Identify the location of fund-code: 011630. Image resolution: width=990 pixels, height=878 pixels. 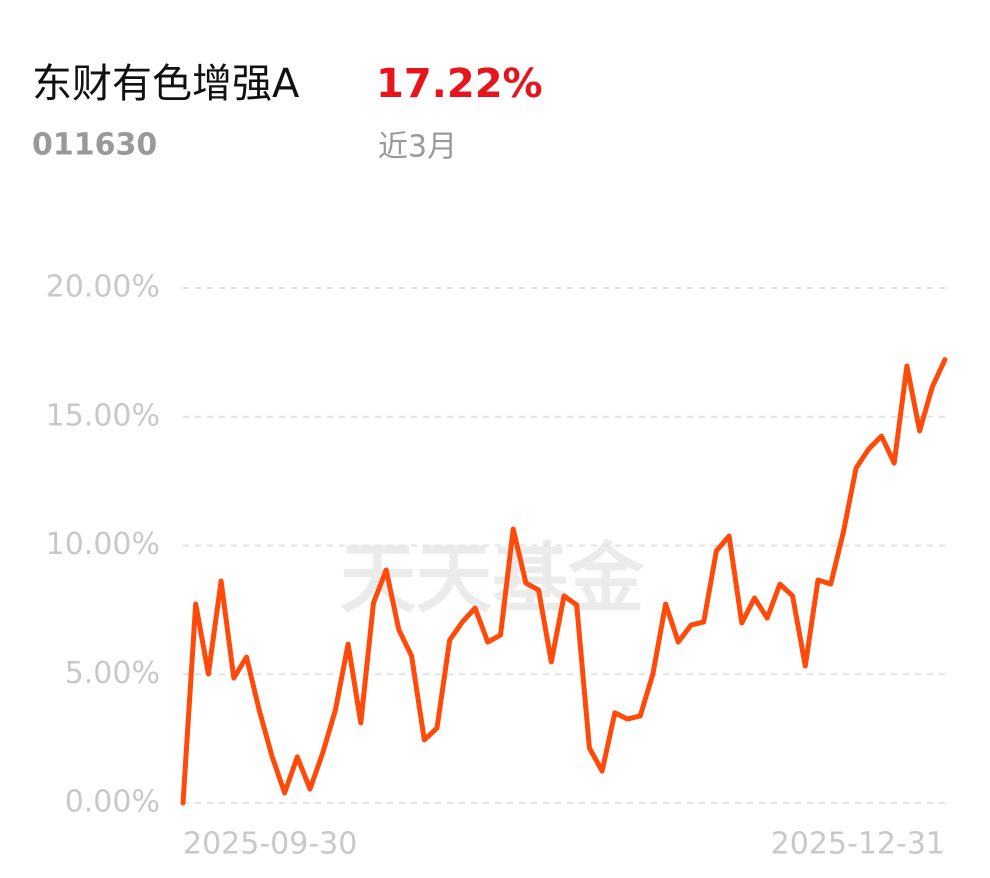
(94, 145).